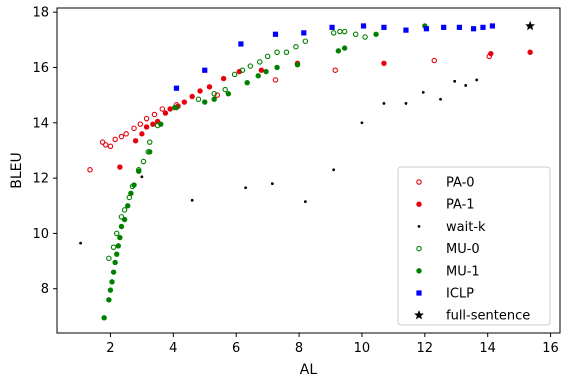 This screenshot has width=567, height=381. What do you see at coordinates (236, 348) in the screenshot?
I see `x-tick-label: 6` at bounding box center [236, 348].